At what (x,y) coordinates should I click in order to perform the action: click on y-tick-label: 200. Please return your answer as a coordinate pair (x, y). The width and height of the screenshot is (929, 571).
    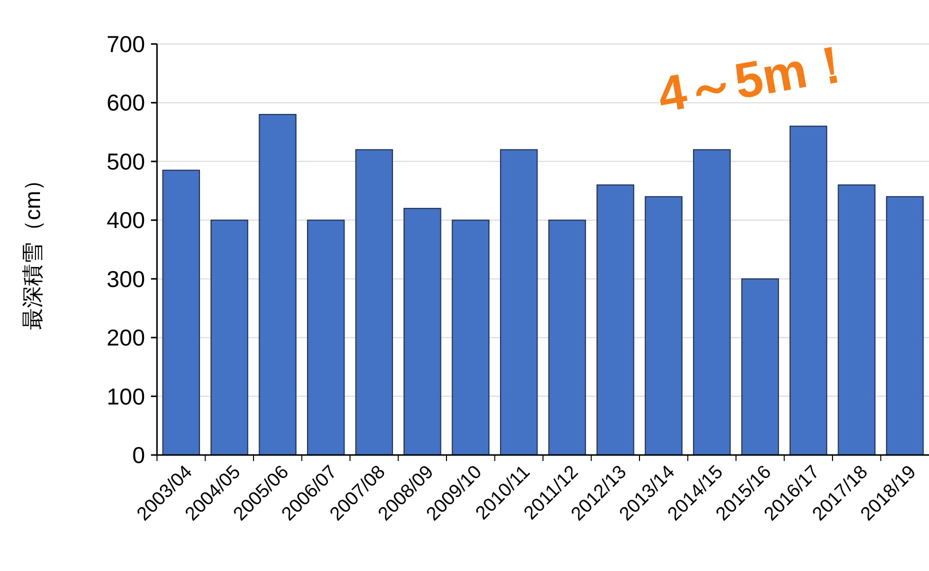
    Looking at the image, I should click on (125, 337).